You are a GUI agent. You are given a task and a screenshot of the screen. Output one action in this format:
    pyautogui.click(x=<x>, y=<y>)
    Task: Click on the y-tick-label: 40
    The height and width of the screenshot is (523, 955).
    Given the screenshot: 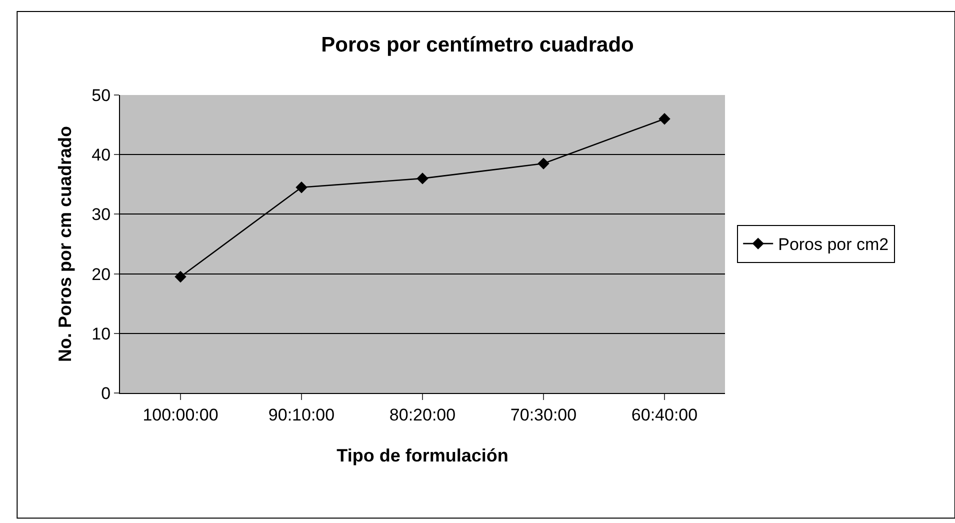 What is the action you would take?
    pyautogui.click(x=101, y=155)
    